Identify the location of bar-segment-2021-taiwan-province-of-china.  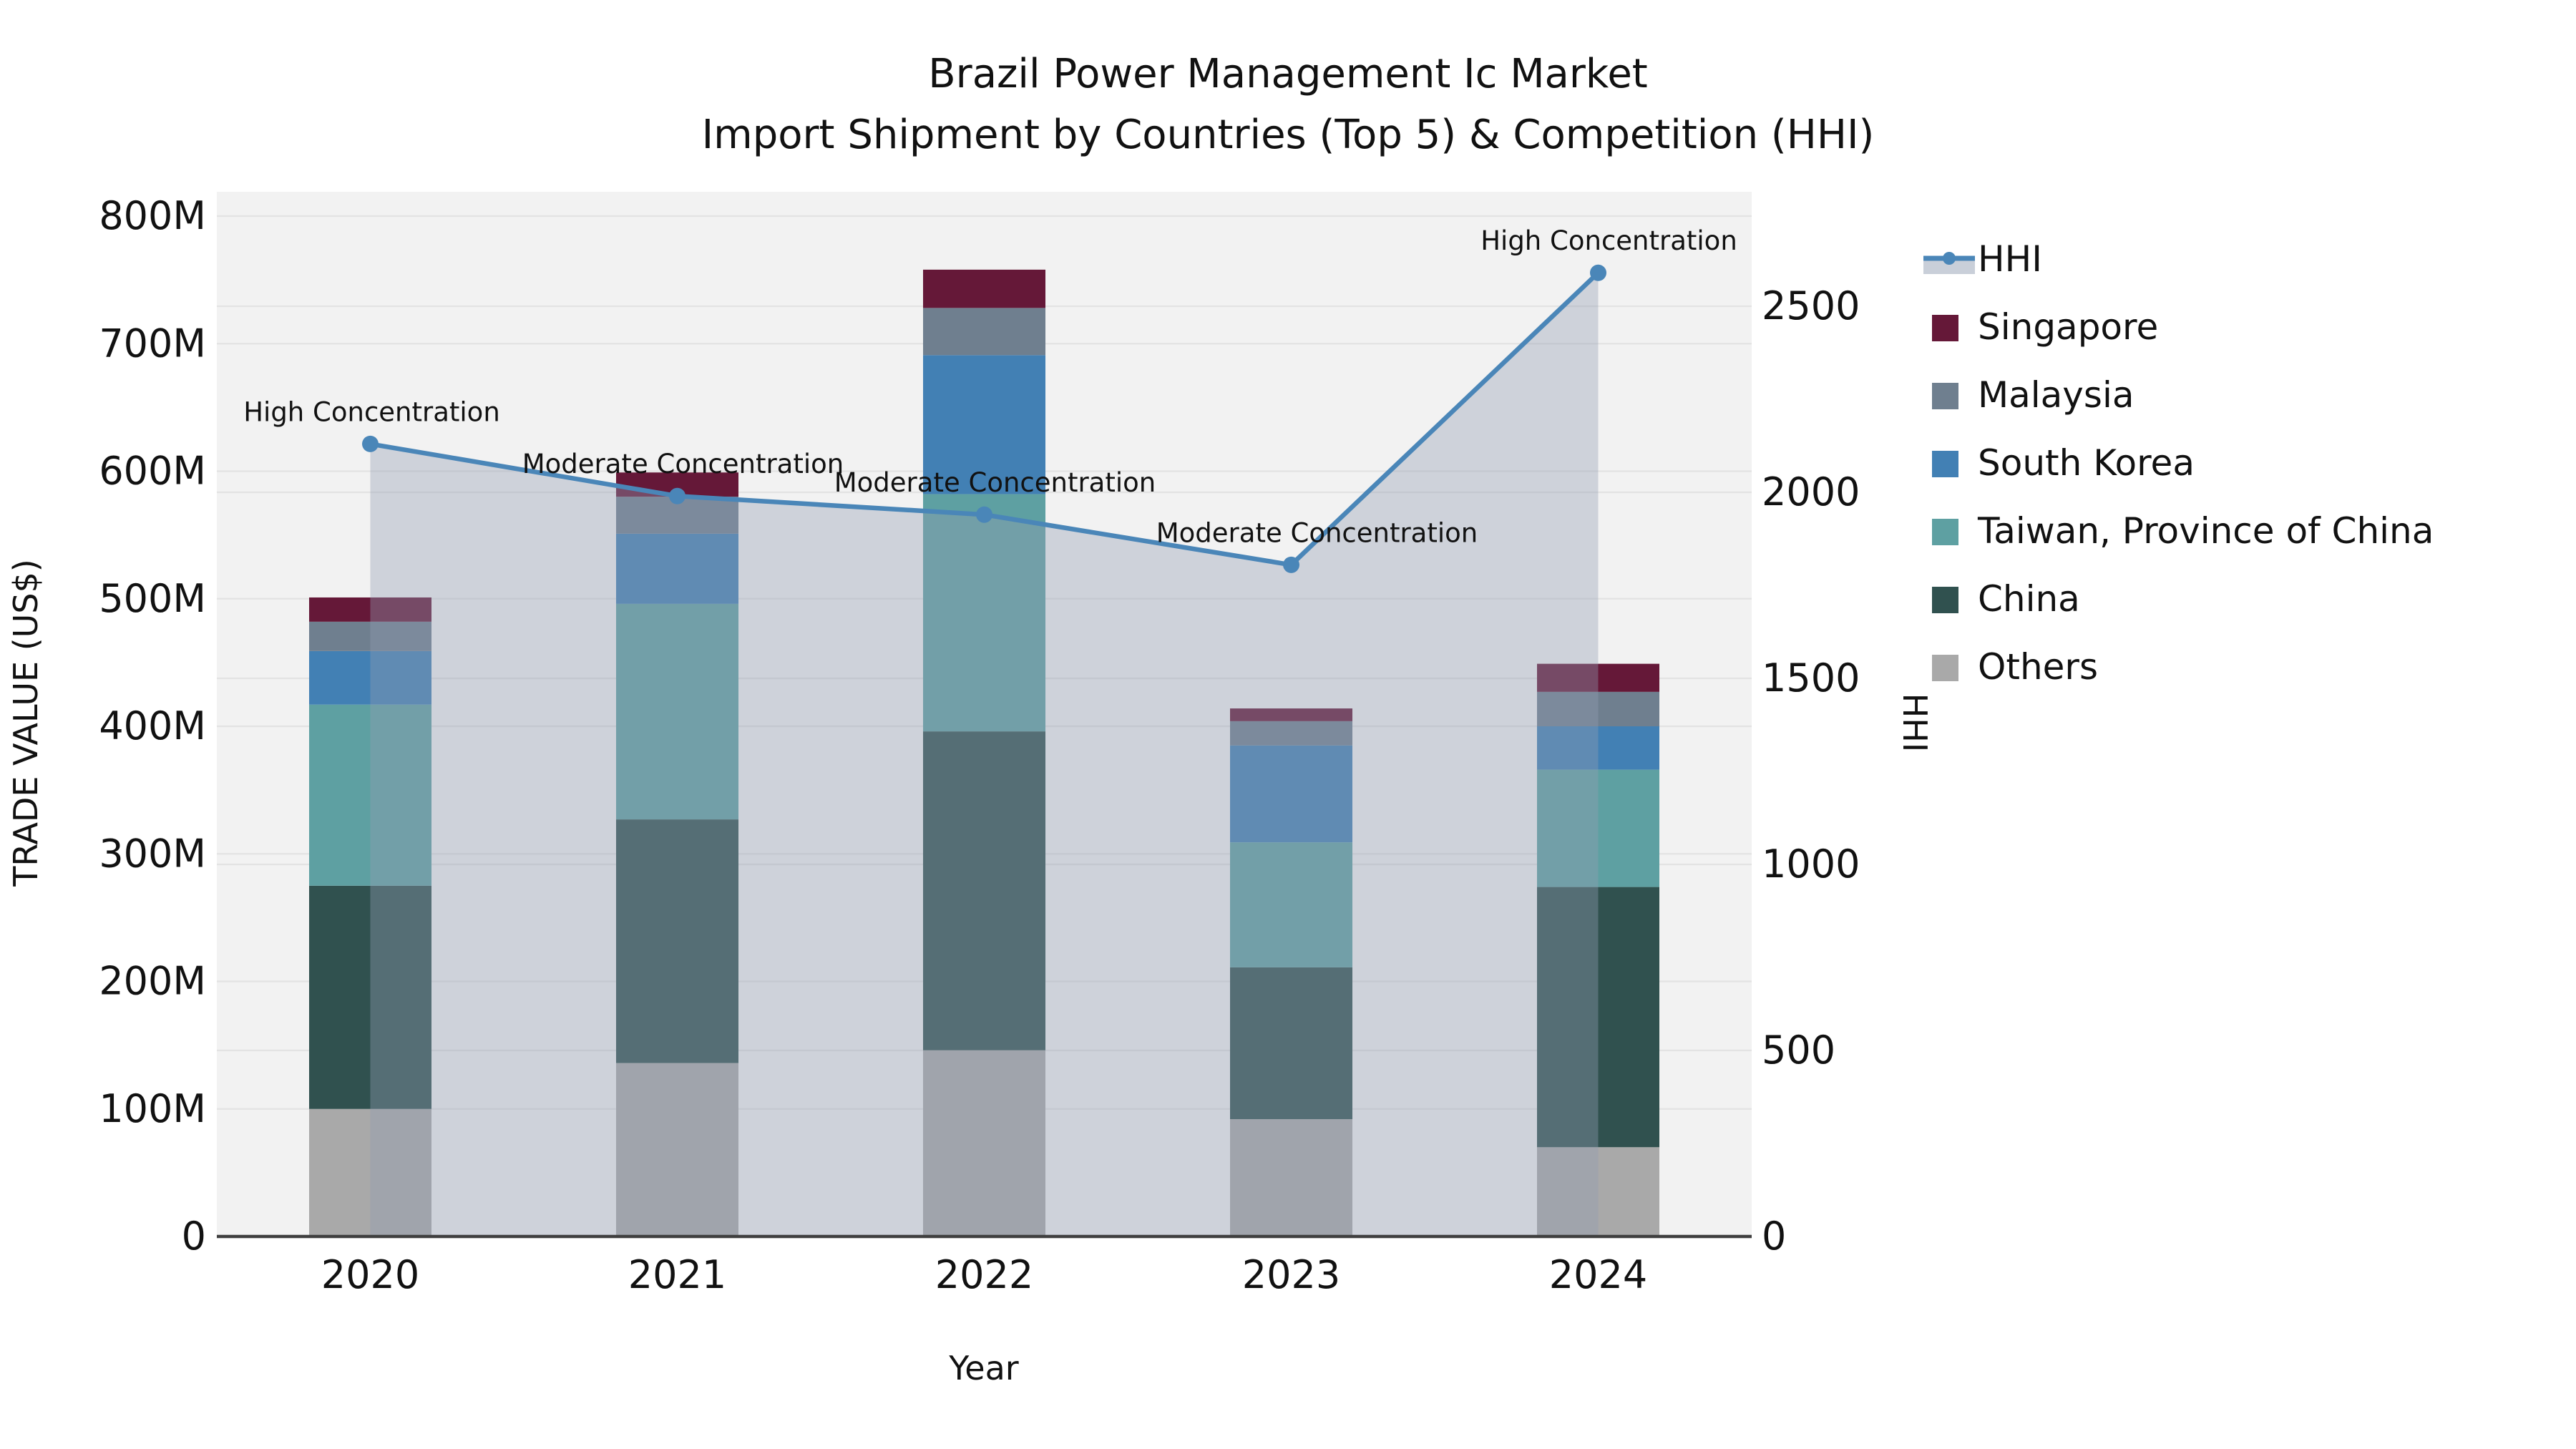
(677, 711).